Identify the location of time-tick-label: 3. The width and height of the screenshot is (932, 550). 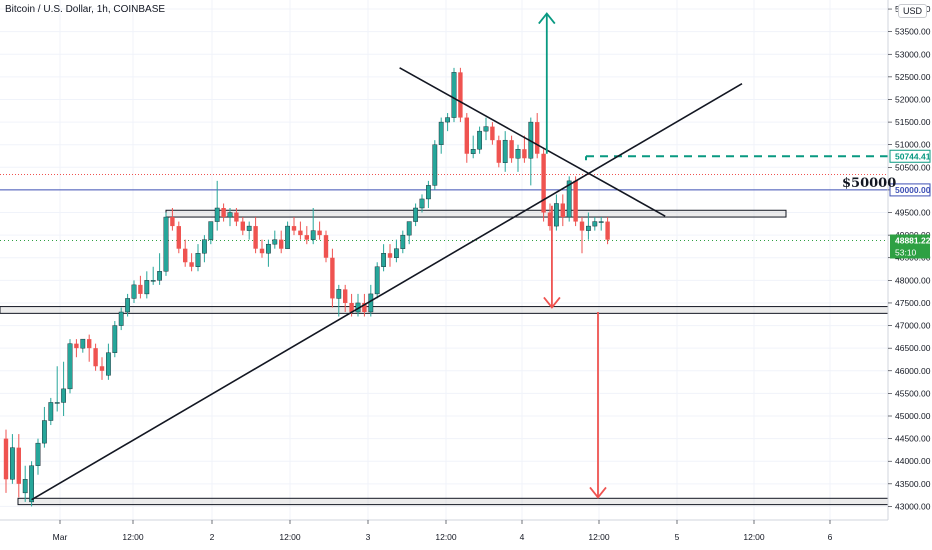
(368, 537).